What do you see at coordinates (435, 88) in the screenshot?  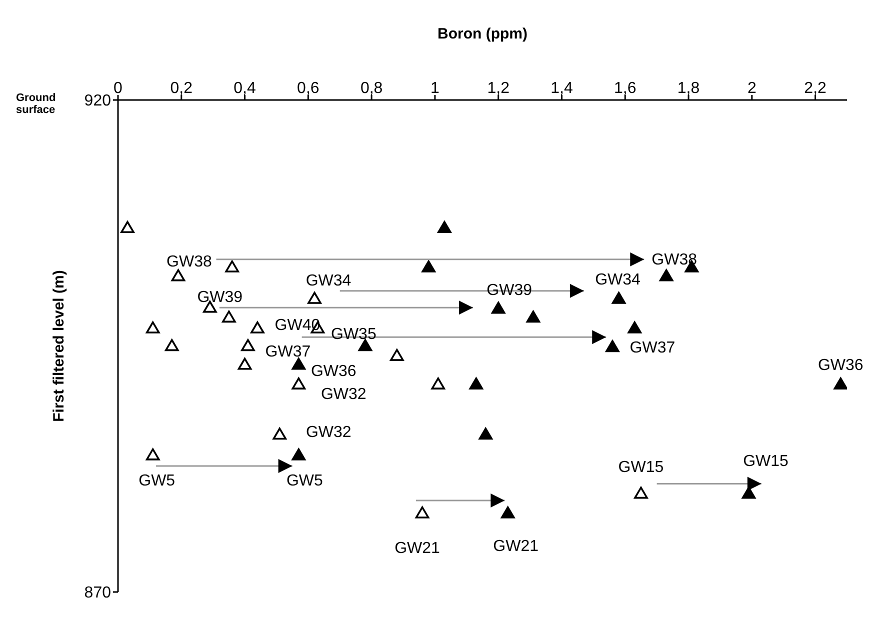 I see `x-tick-label: 1` at bounding box center [435, 88].